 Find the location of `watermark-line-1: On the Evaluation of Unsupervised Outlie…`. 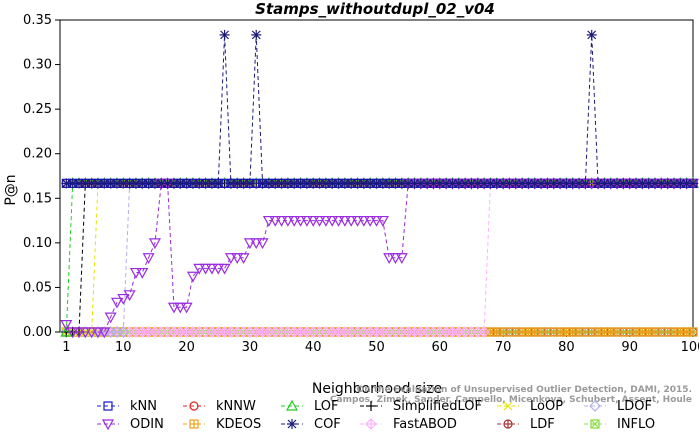

watermark-line-1: On the Evaluation of Unsupervised Outlie… is located at coordinates (524, 390).